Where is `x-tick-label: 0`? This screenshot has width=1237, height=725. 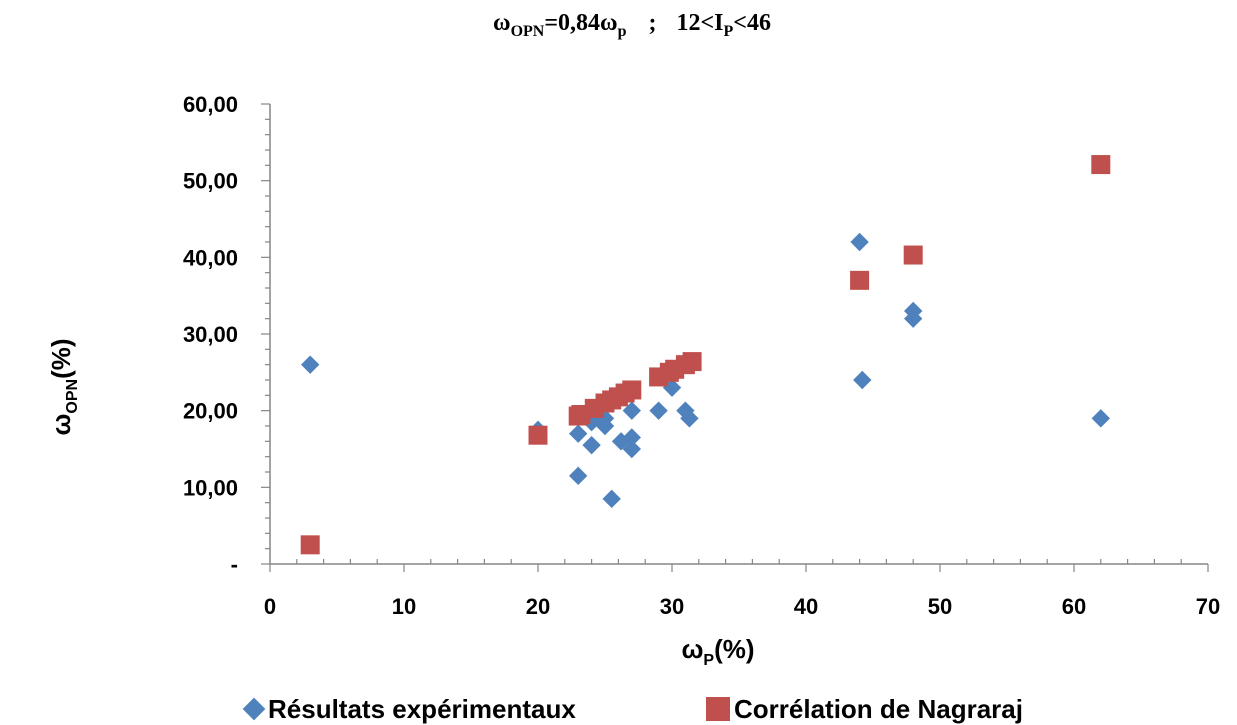
x-tick-label: 0 is located at coordinates (270, 606).